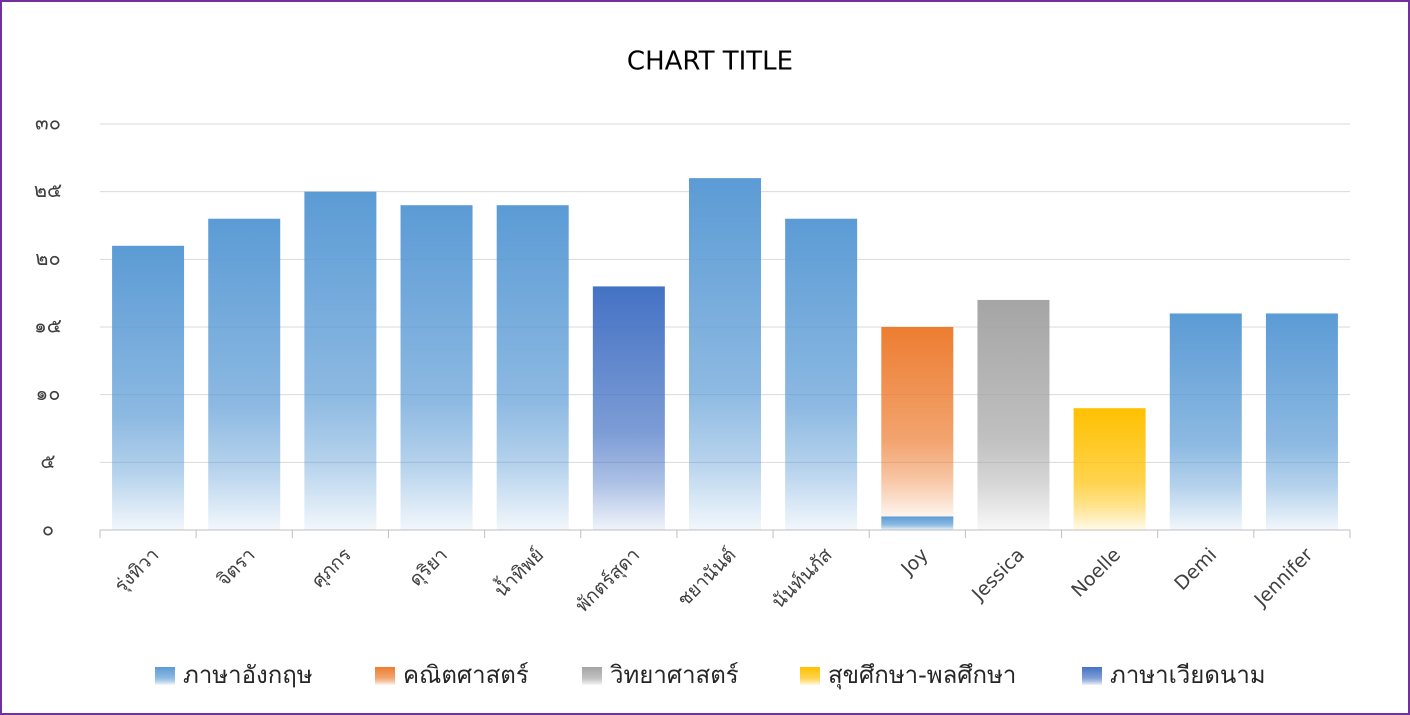 The width and height of the screenshot is (1410, 715). What do you see at coordinates (922, 675) in the screenshot?
I see `legend-label: สุขศึกษา-พลศึกษา` at bounding box center [922, 675].